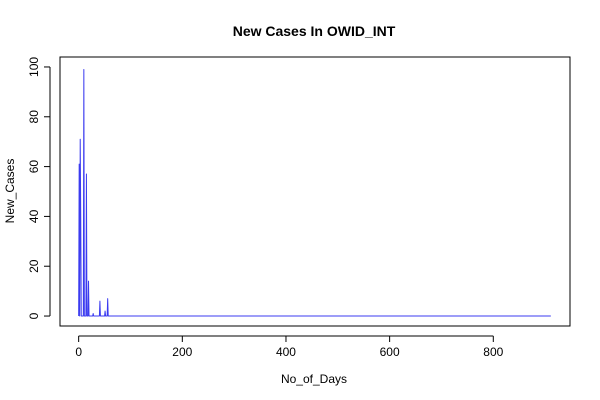 The image size is (600, 400). What do you see at coordinates (39, 188) in the screenshot?
I see `y-axis: 0 20 40 60 80 100` at bounding box center [39, 188].